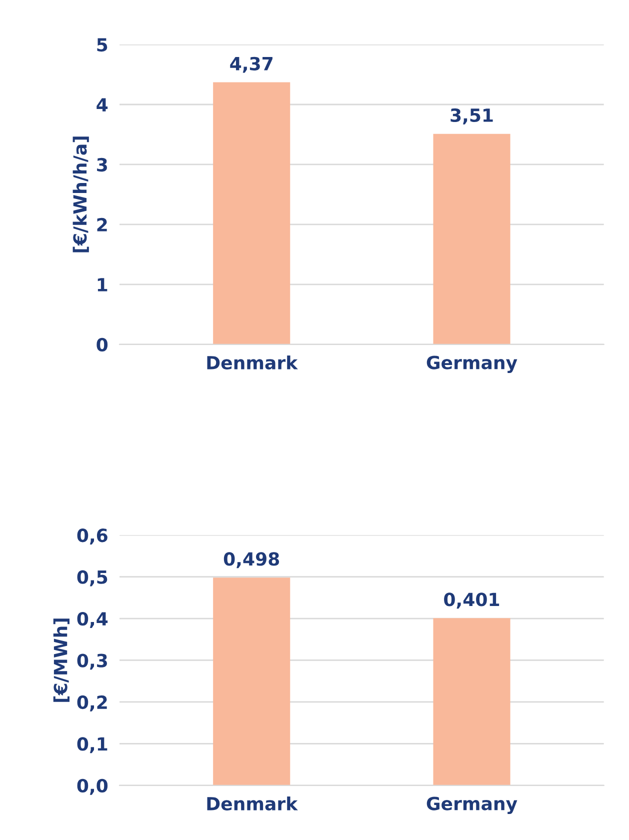 The image size is (629, 840). What do you see at coordinates (102, 345) in the screenshot?
I see `y-tick-label: 0` at bounding box center [102, 345].